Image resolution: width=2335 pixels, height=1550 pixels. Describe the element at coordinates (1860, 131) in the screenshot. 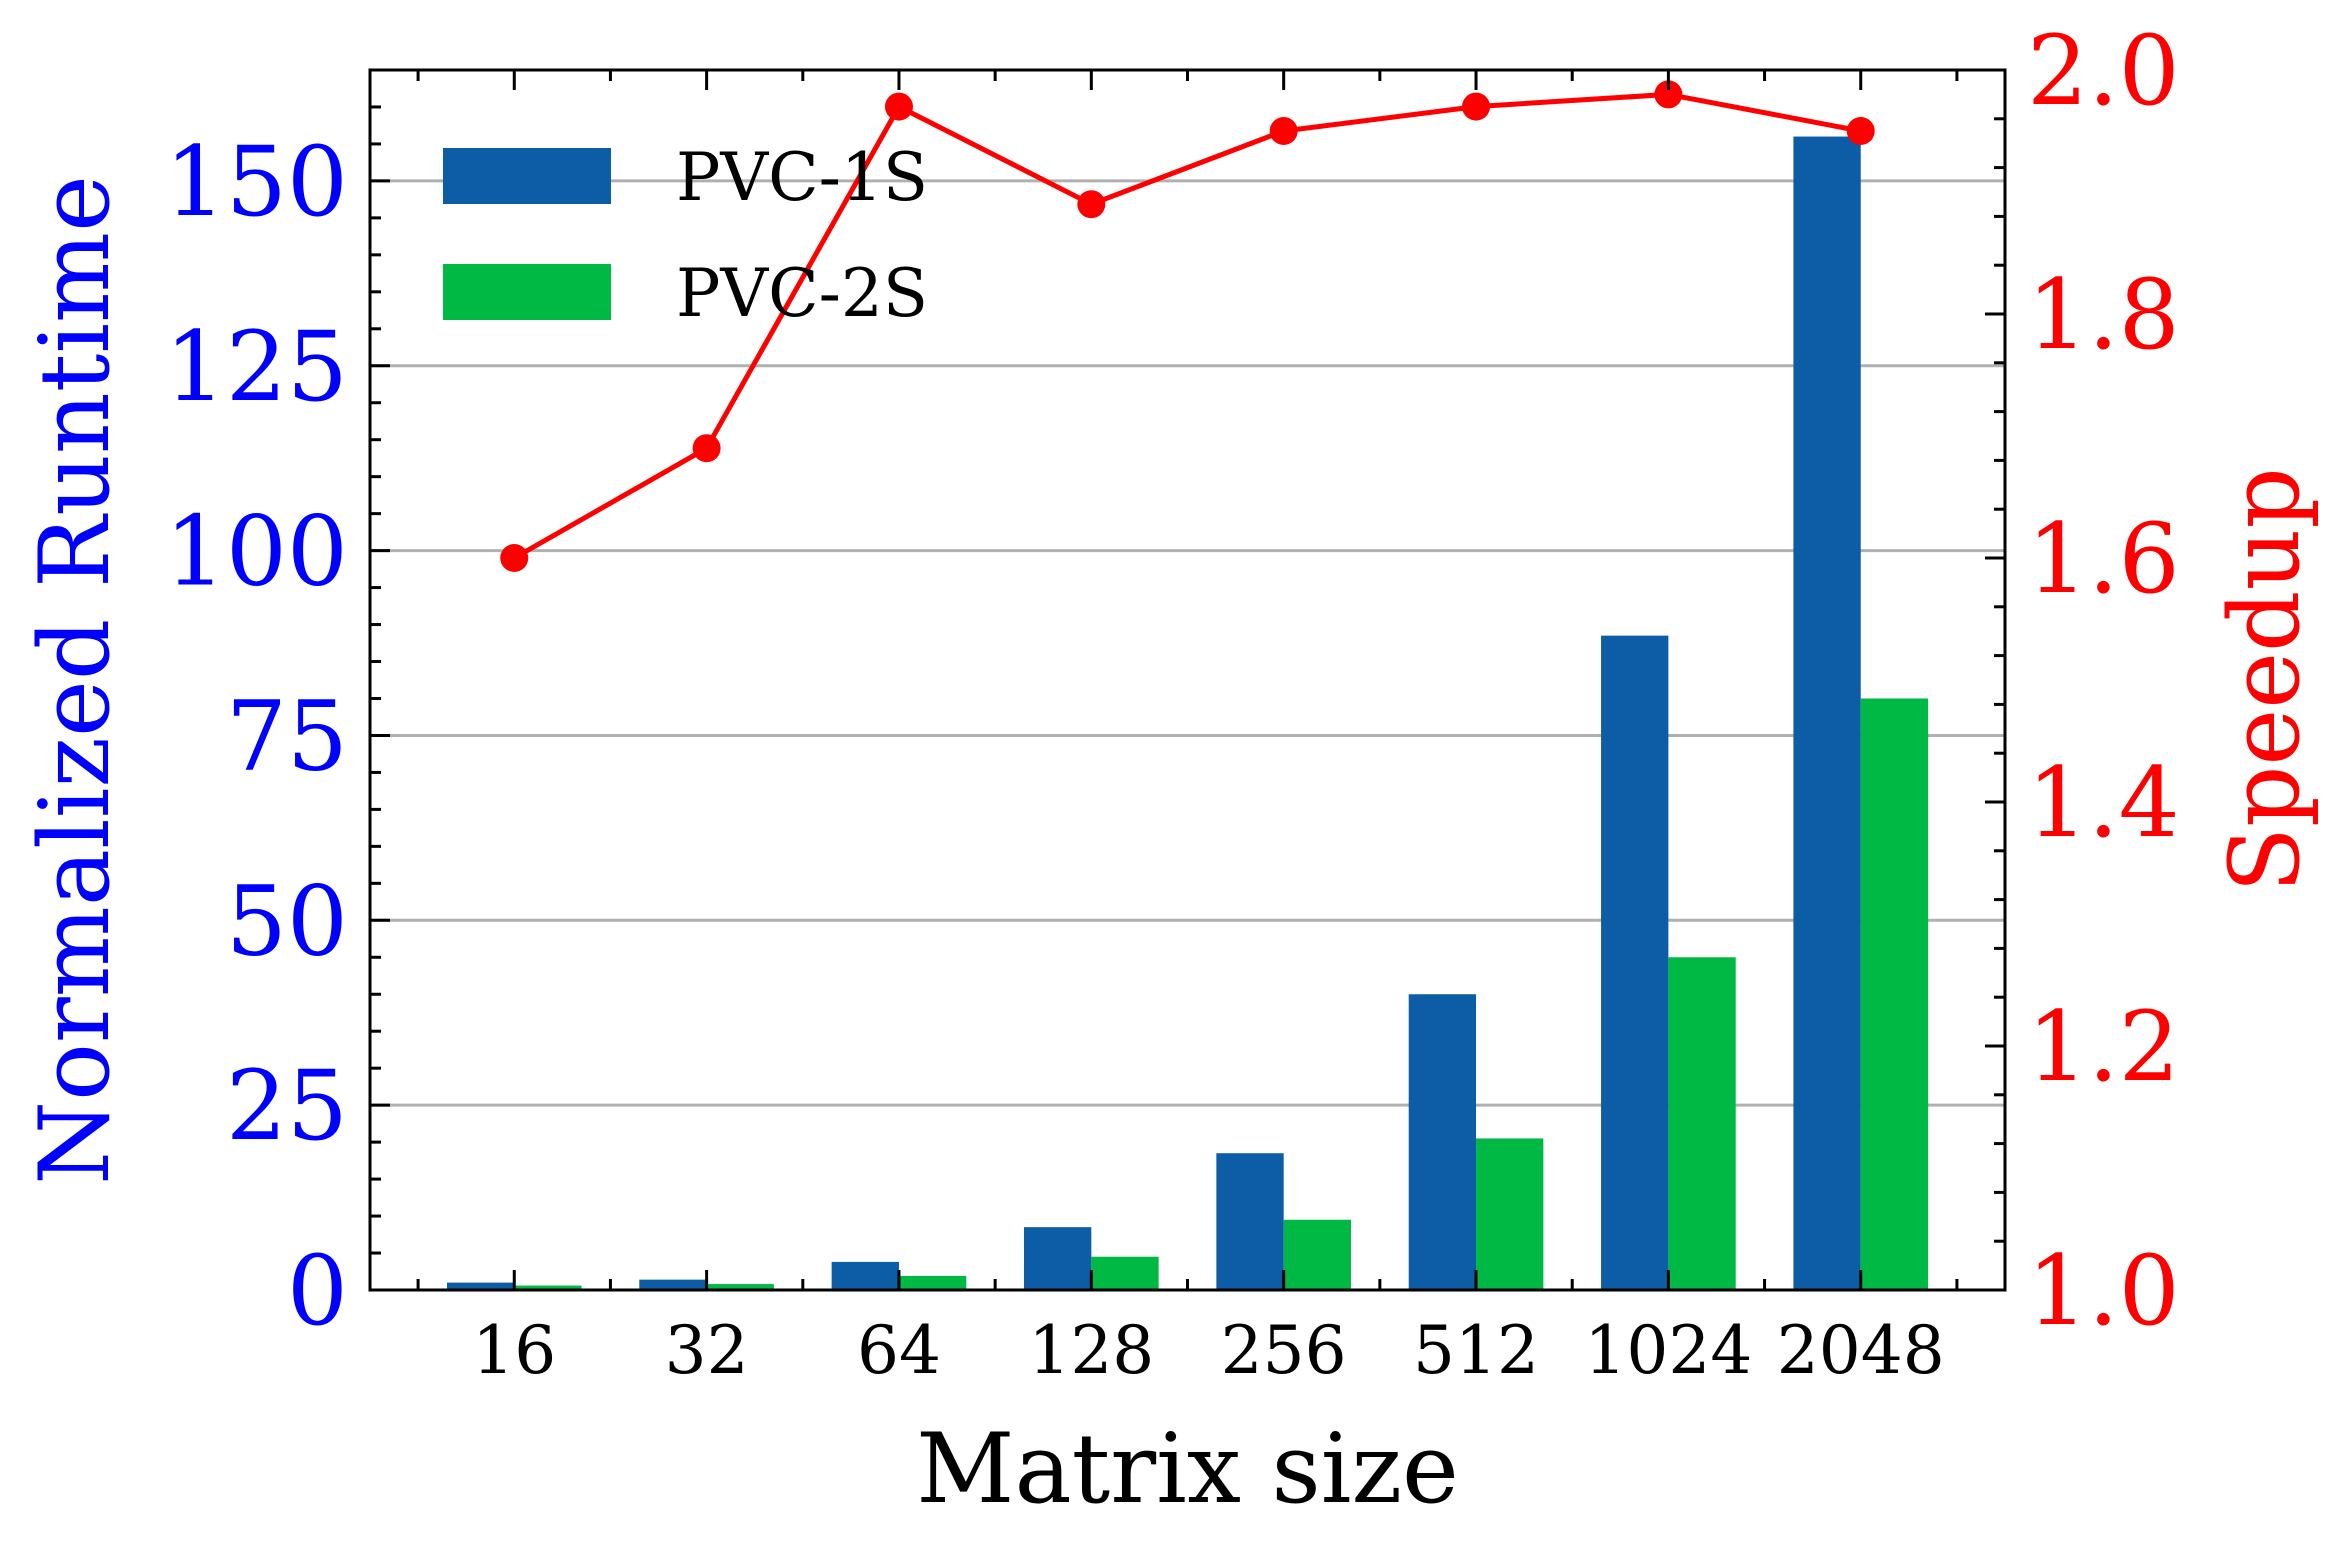

I see `speedup-point-2048` at that location.